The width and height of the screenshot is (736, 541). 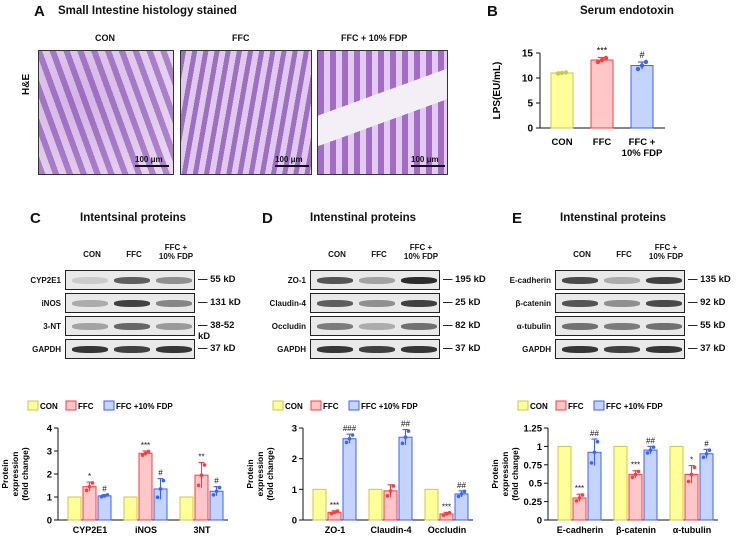 What do you see at coordinates (105, 38) in the screenshot?
I see `histo-label-con: CON` at bounding box center [105, 38].